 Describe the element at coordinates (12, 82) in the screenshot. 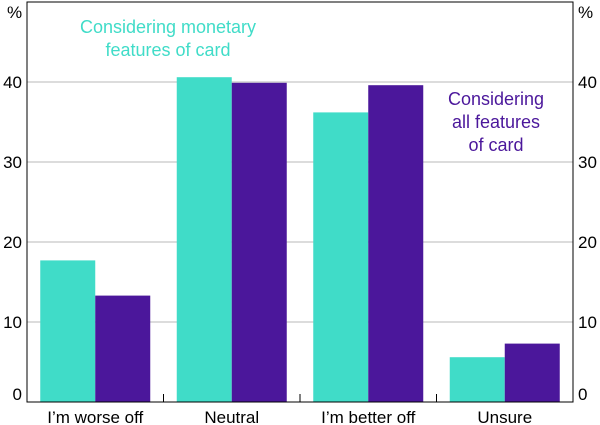

I see `y-tick-label-left: 40` at that location.